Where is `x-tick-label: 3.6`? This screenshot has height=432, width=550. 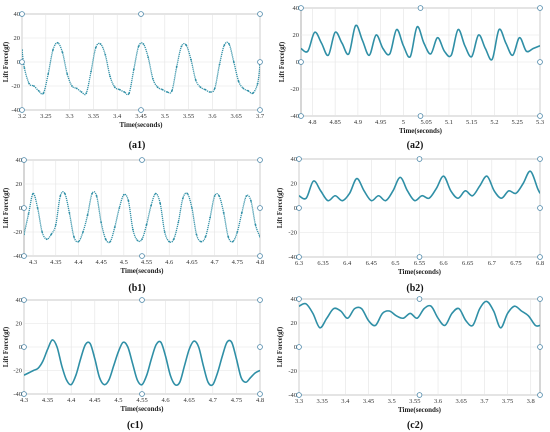 x-tick-label: 3.6 is located at coordinates (438, 401).